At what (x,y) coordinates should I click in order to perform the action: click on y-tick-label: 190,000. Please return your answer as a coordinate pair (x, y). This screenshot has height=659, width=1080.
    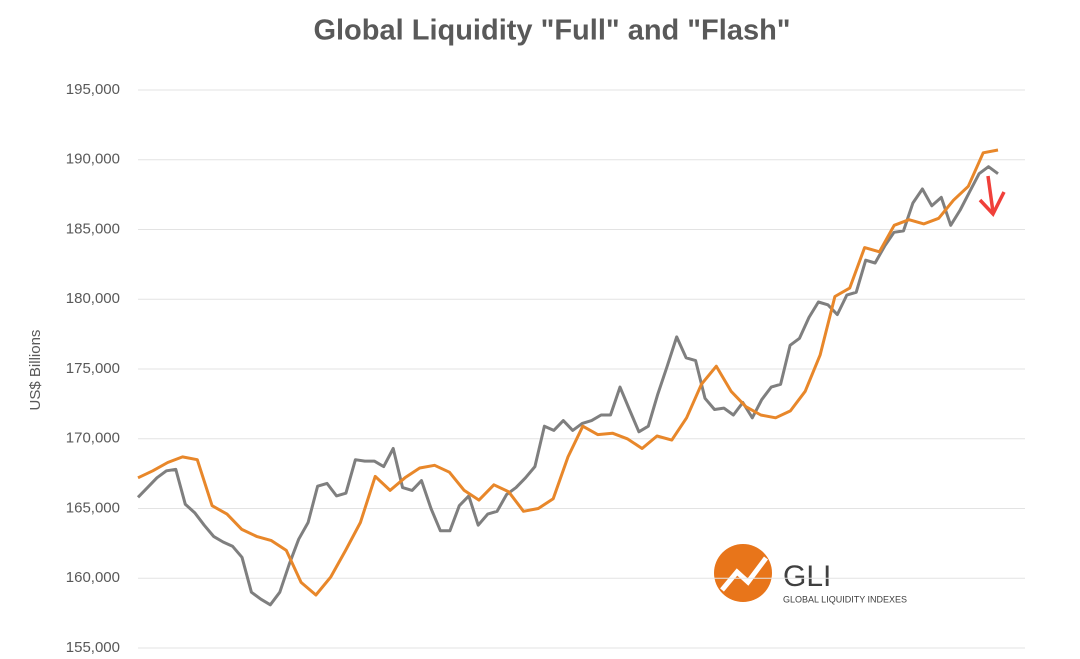
    Looking at the image, I should click on (93, 159).